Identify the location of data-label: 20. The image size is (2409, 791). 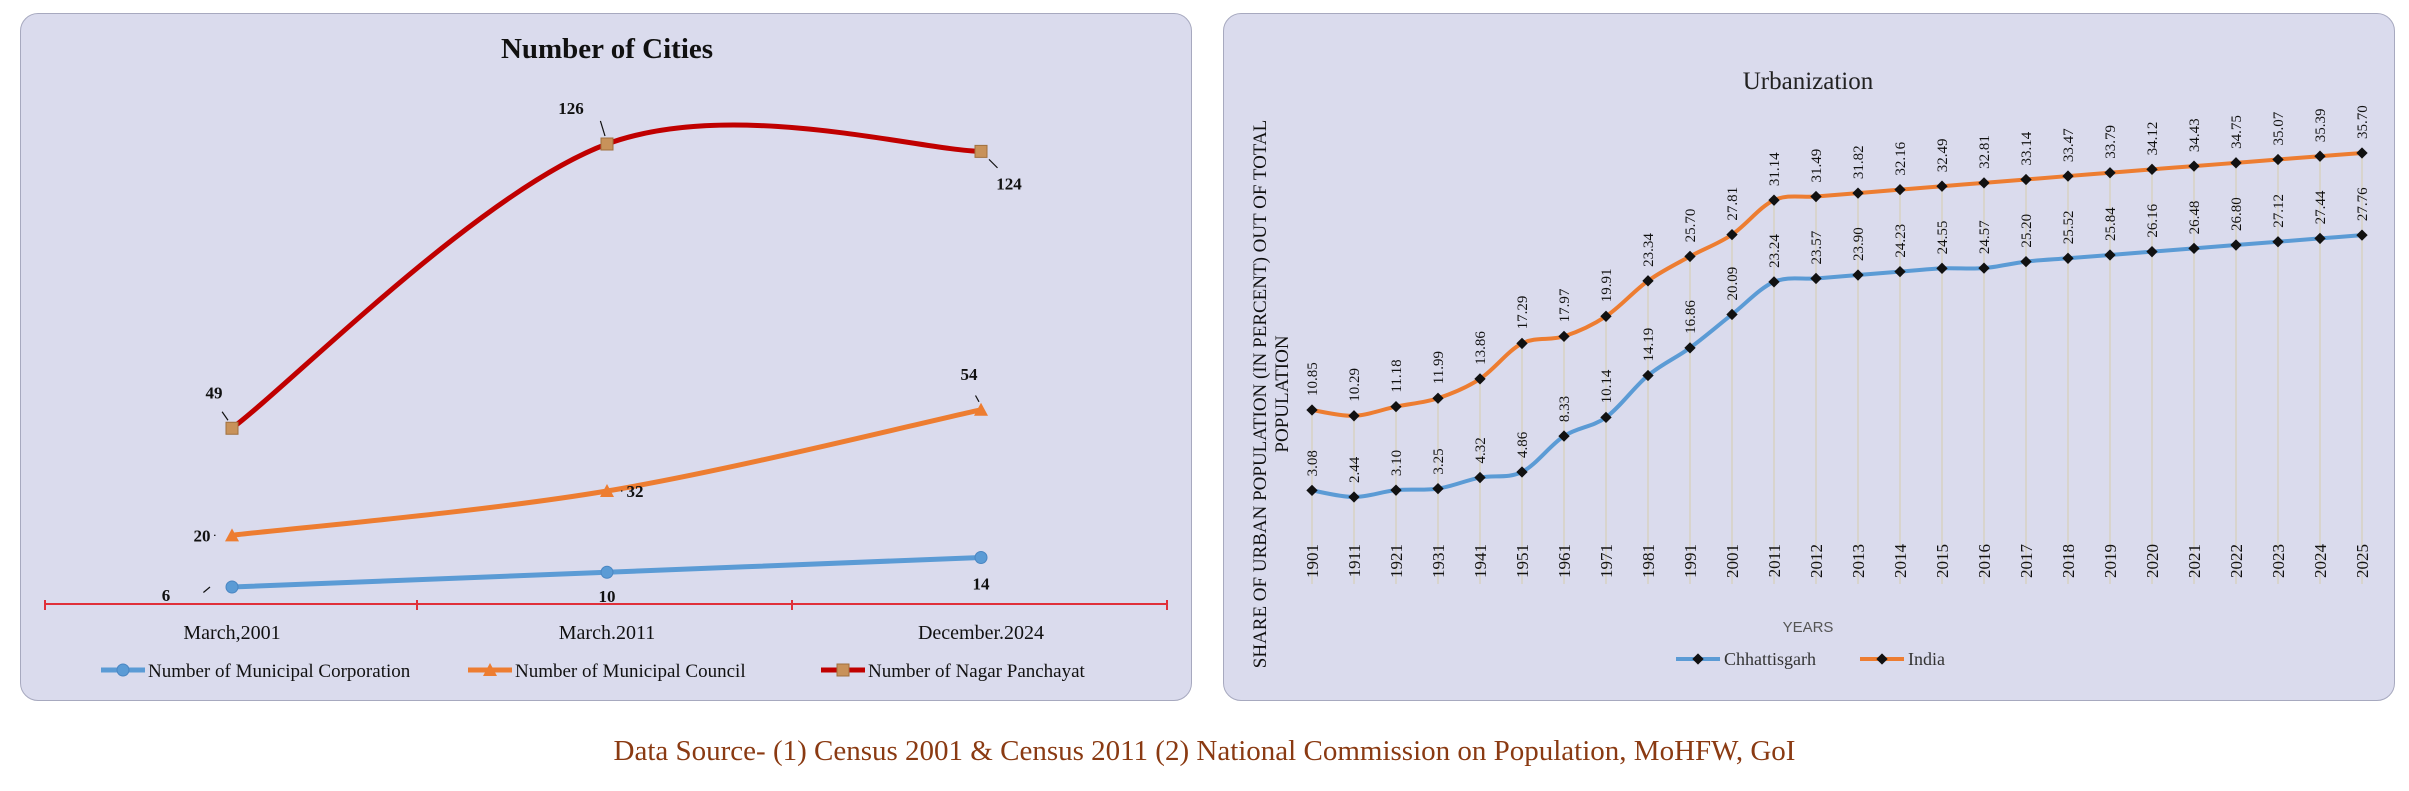
(202, 535).